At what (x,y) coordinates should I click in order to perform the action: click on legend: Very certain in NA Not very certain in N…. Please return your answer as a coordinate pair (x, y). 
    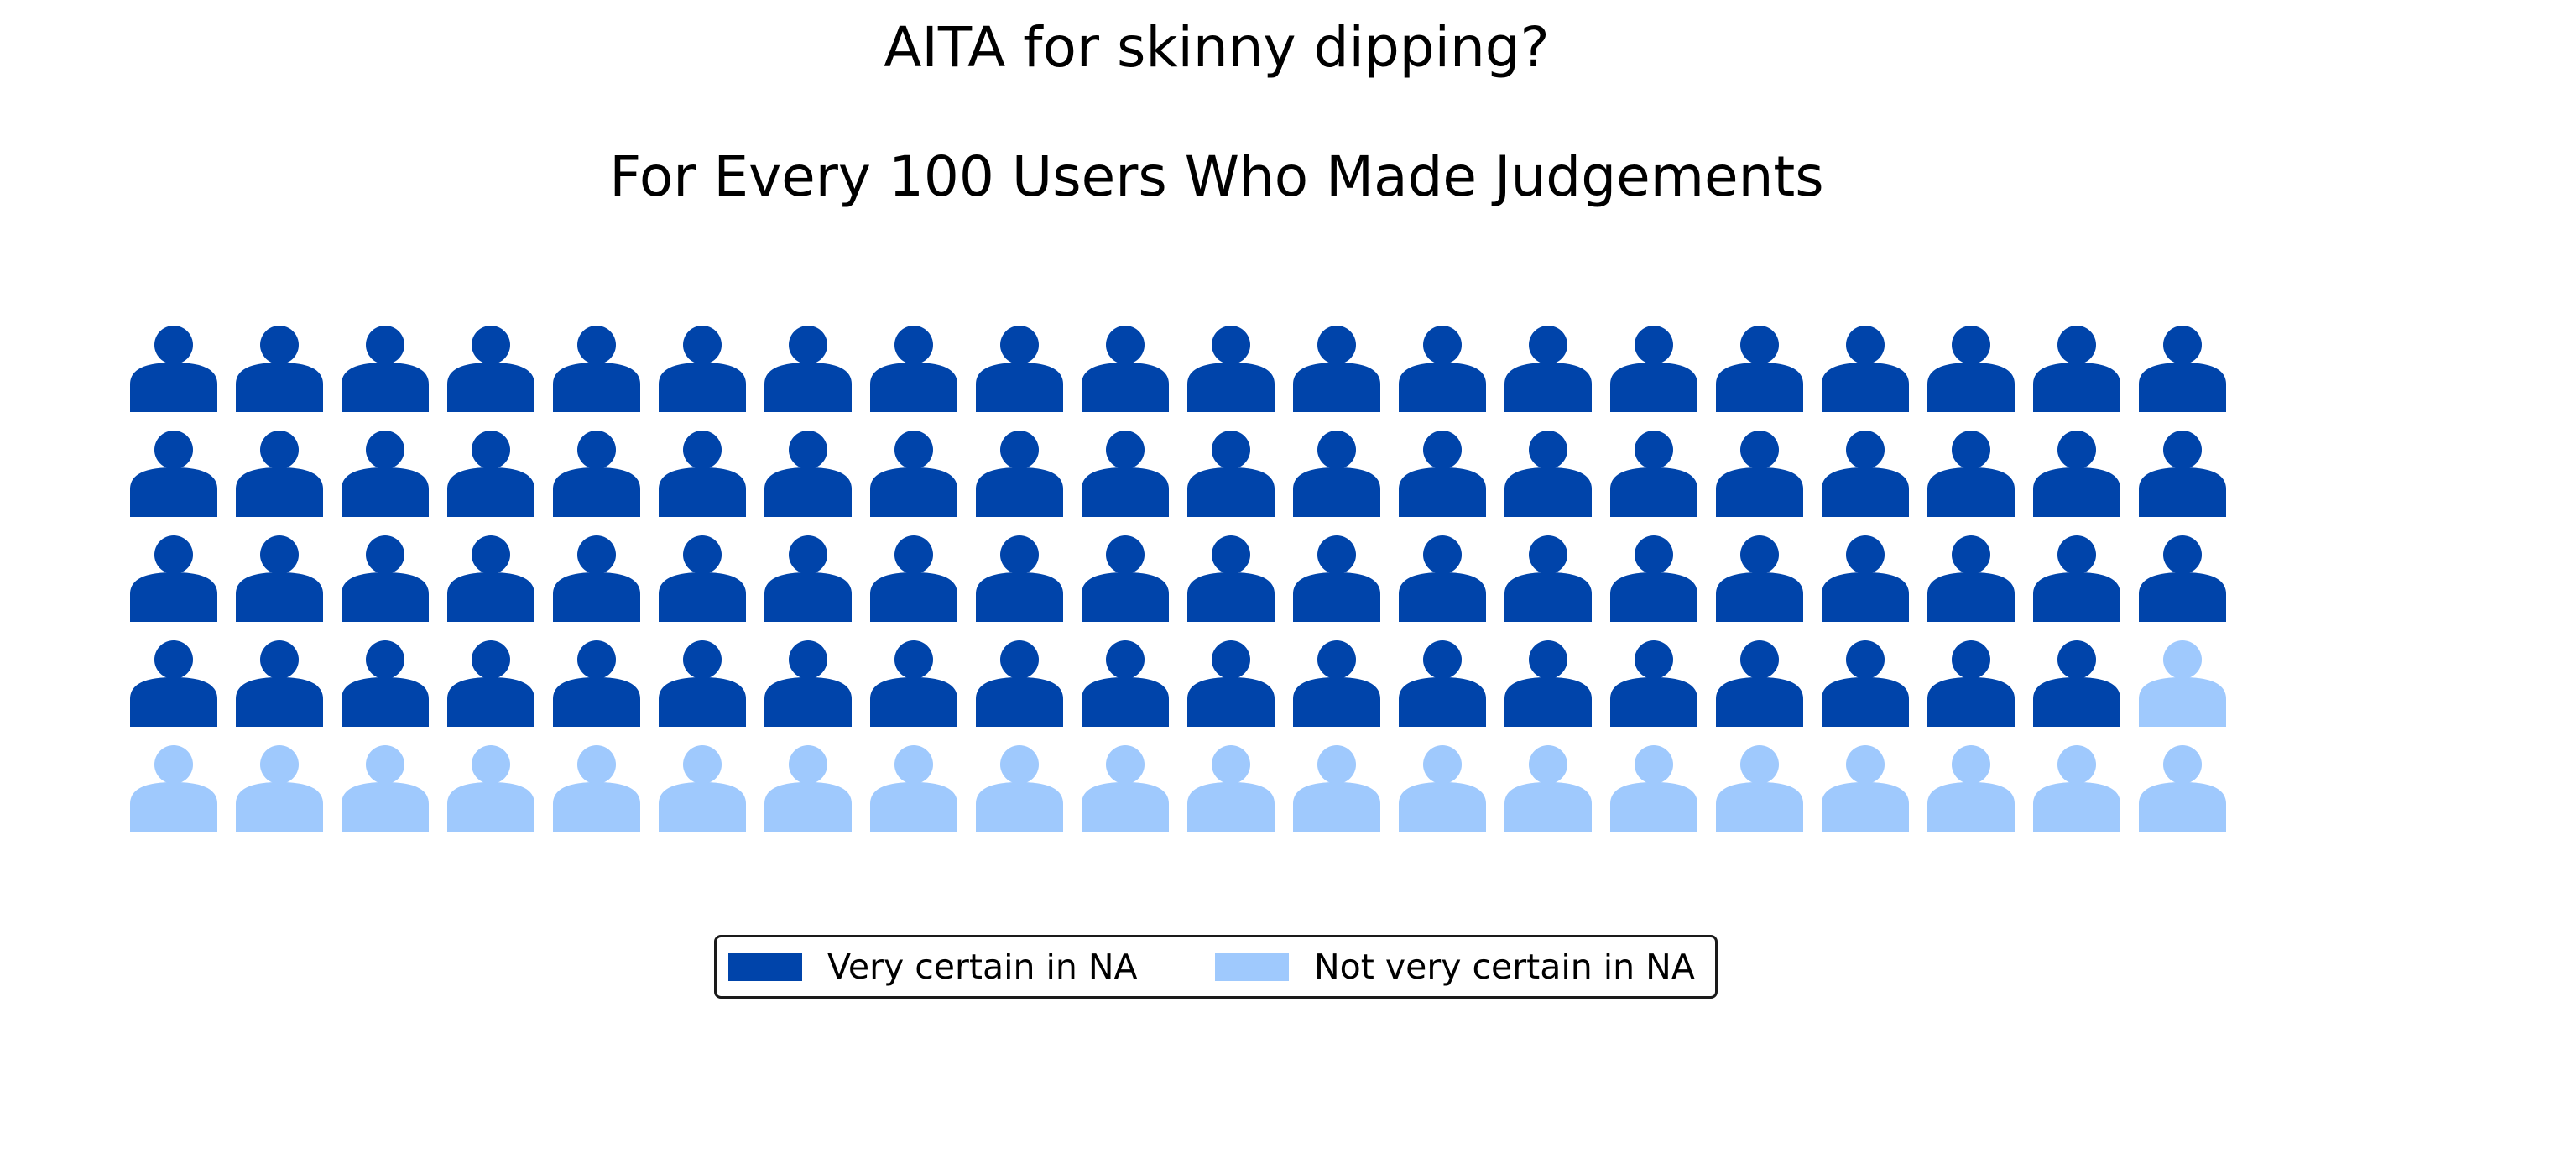
    Looking at the image, I should click on (1216, 967).